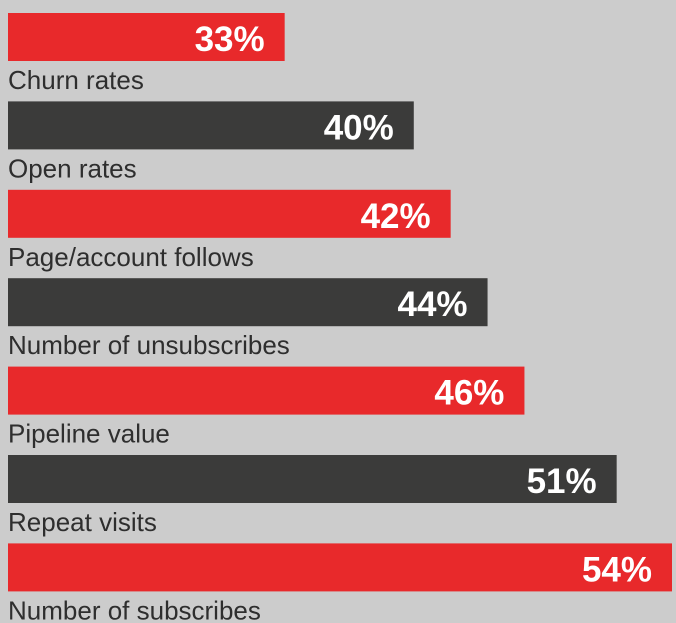  Describe the element at coordinates (76, 80) in the screenshot. I see `category-label: Churn rates` at that location.